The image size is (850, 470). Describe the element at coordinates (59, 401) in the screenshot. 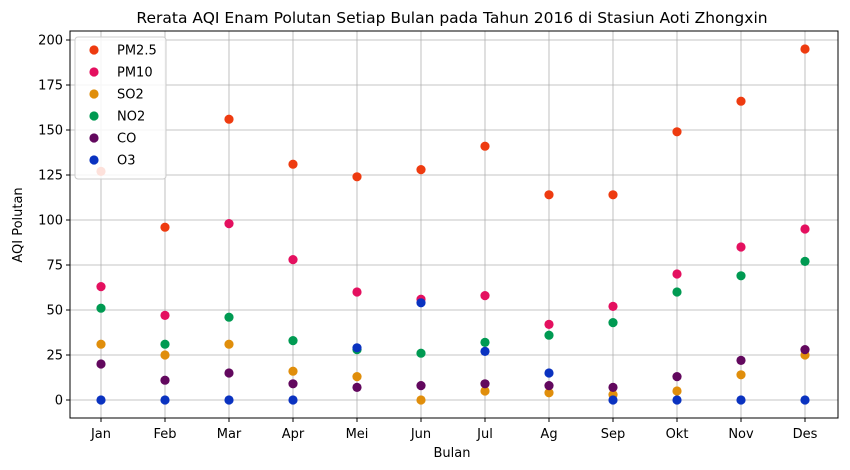

I see `y-tick-label: 0` at that location.